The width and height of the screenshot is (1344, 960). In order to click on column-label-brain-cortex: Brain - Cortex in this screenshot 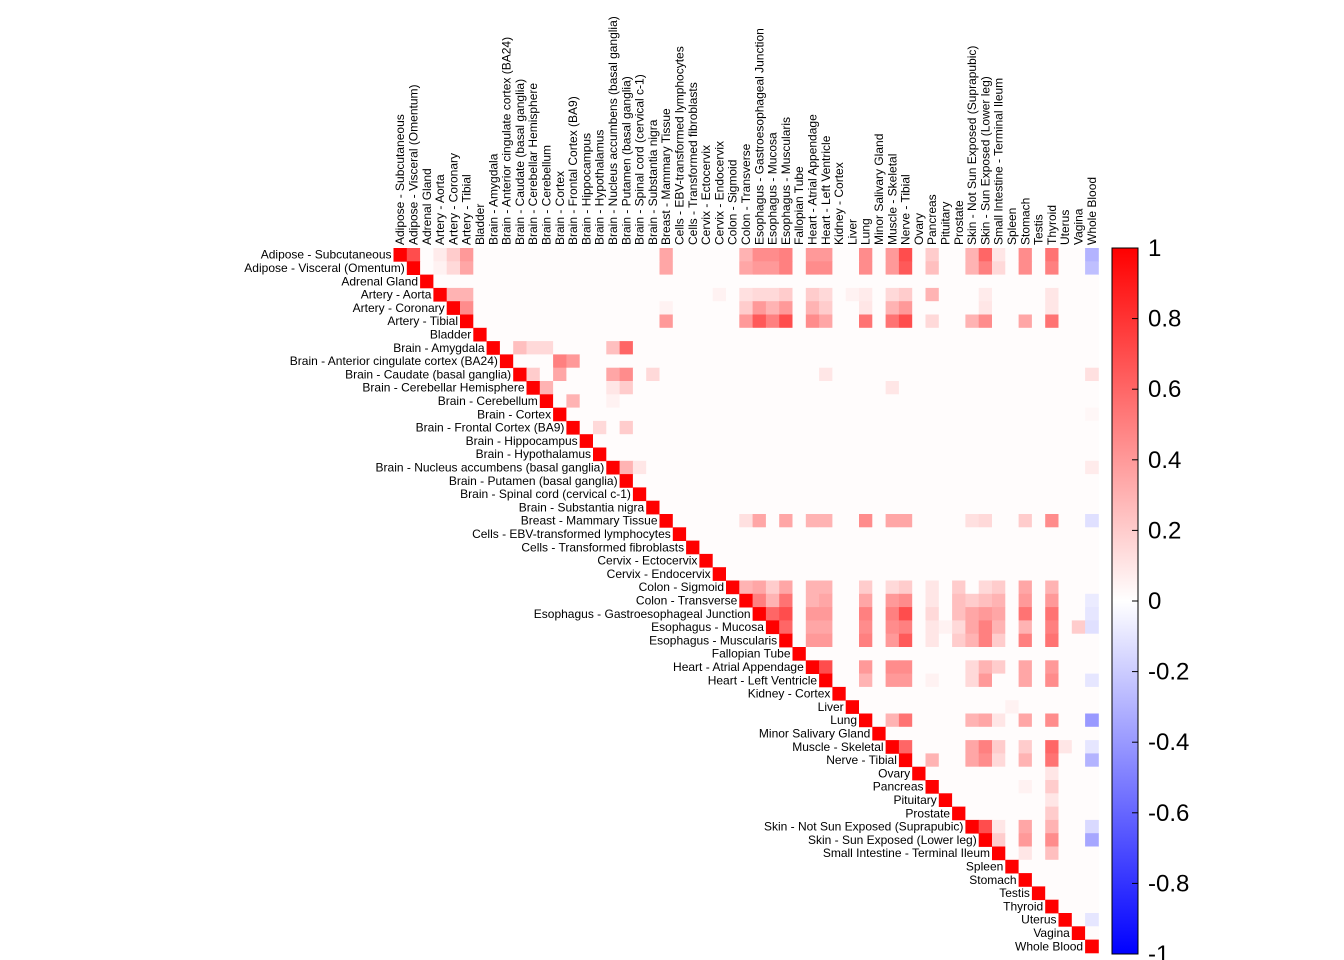, I will do `click(560, 208)`.